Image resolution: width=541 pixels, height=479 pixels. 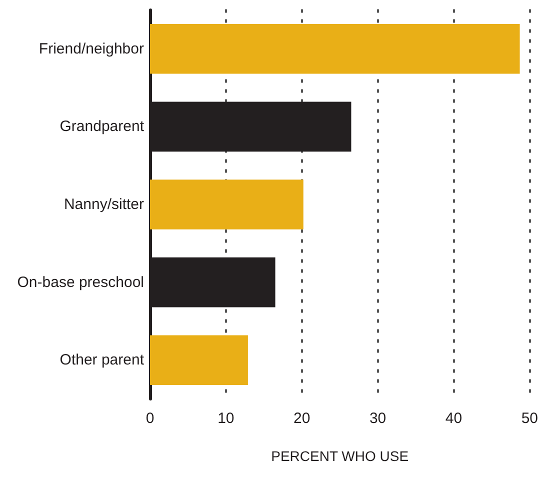 I want to click on y-tick-label: Nanny/sitter, so click(x=104, y=204).